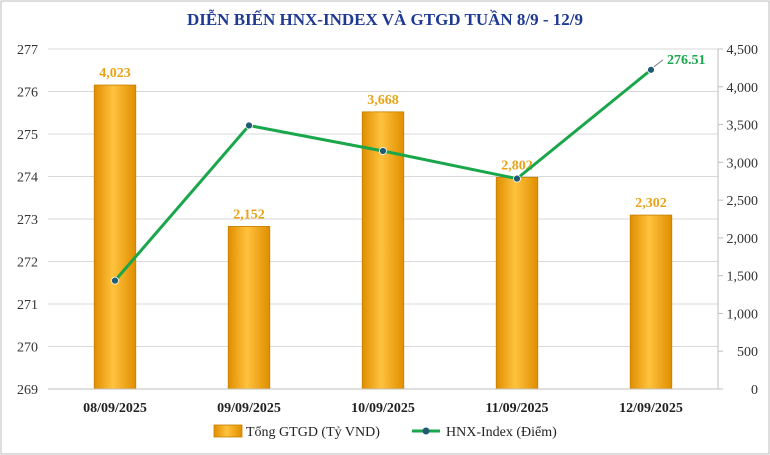 The height and width of the screenshot is (455, 770). I want to click on left-tick-label: 270, so click(27, 348).